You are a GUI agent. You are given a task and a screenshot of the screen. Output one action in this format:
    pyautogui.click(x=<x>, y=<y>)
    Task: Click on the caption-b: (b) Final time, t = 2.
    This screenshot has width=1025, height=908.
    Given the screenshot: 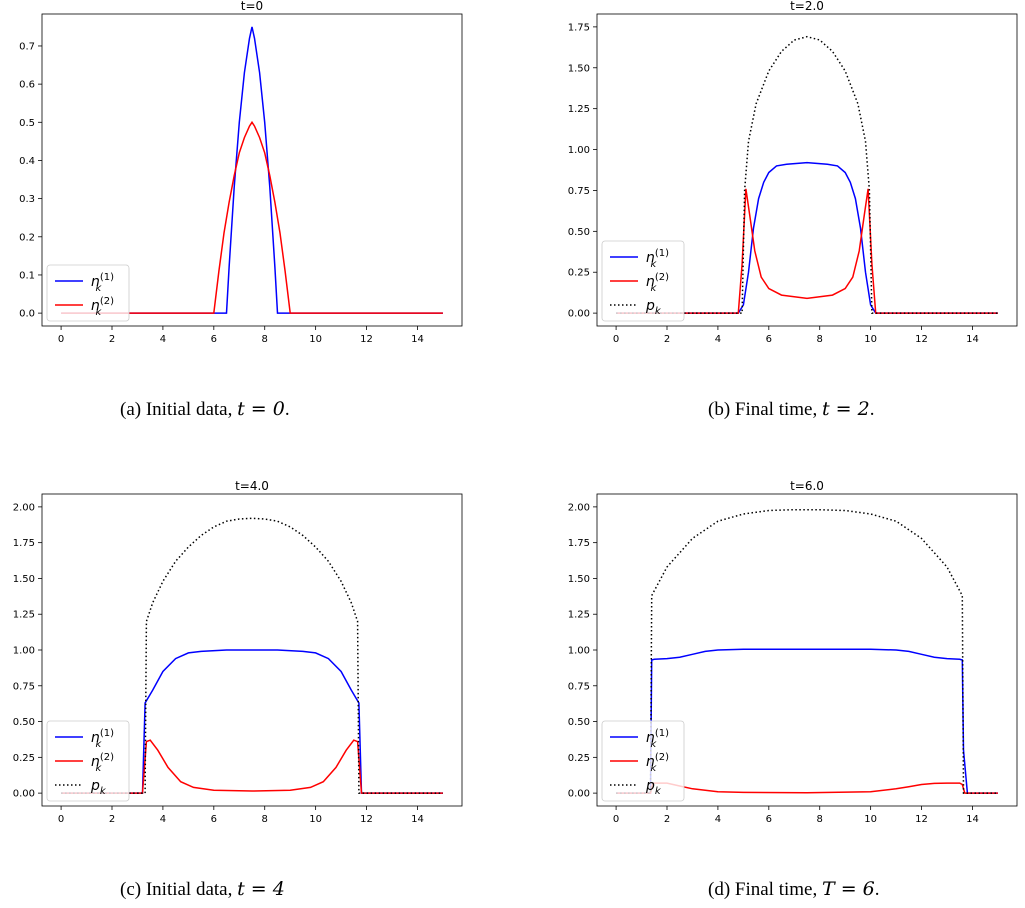 What is the action you would take?
    pyautogui.click(x=791, y=409)
    